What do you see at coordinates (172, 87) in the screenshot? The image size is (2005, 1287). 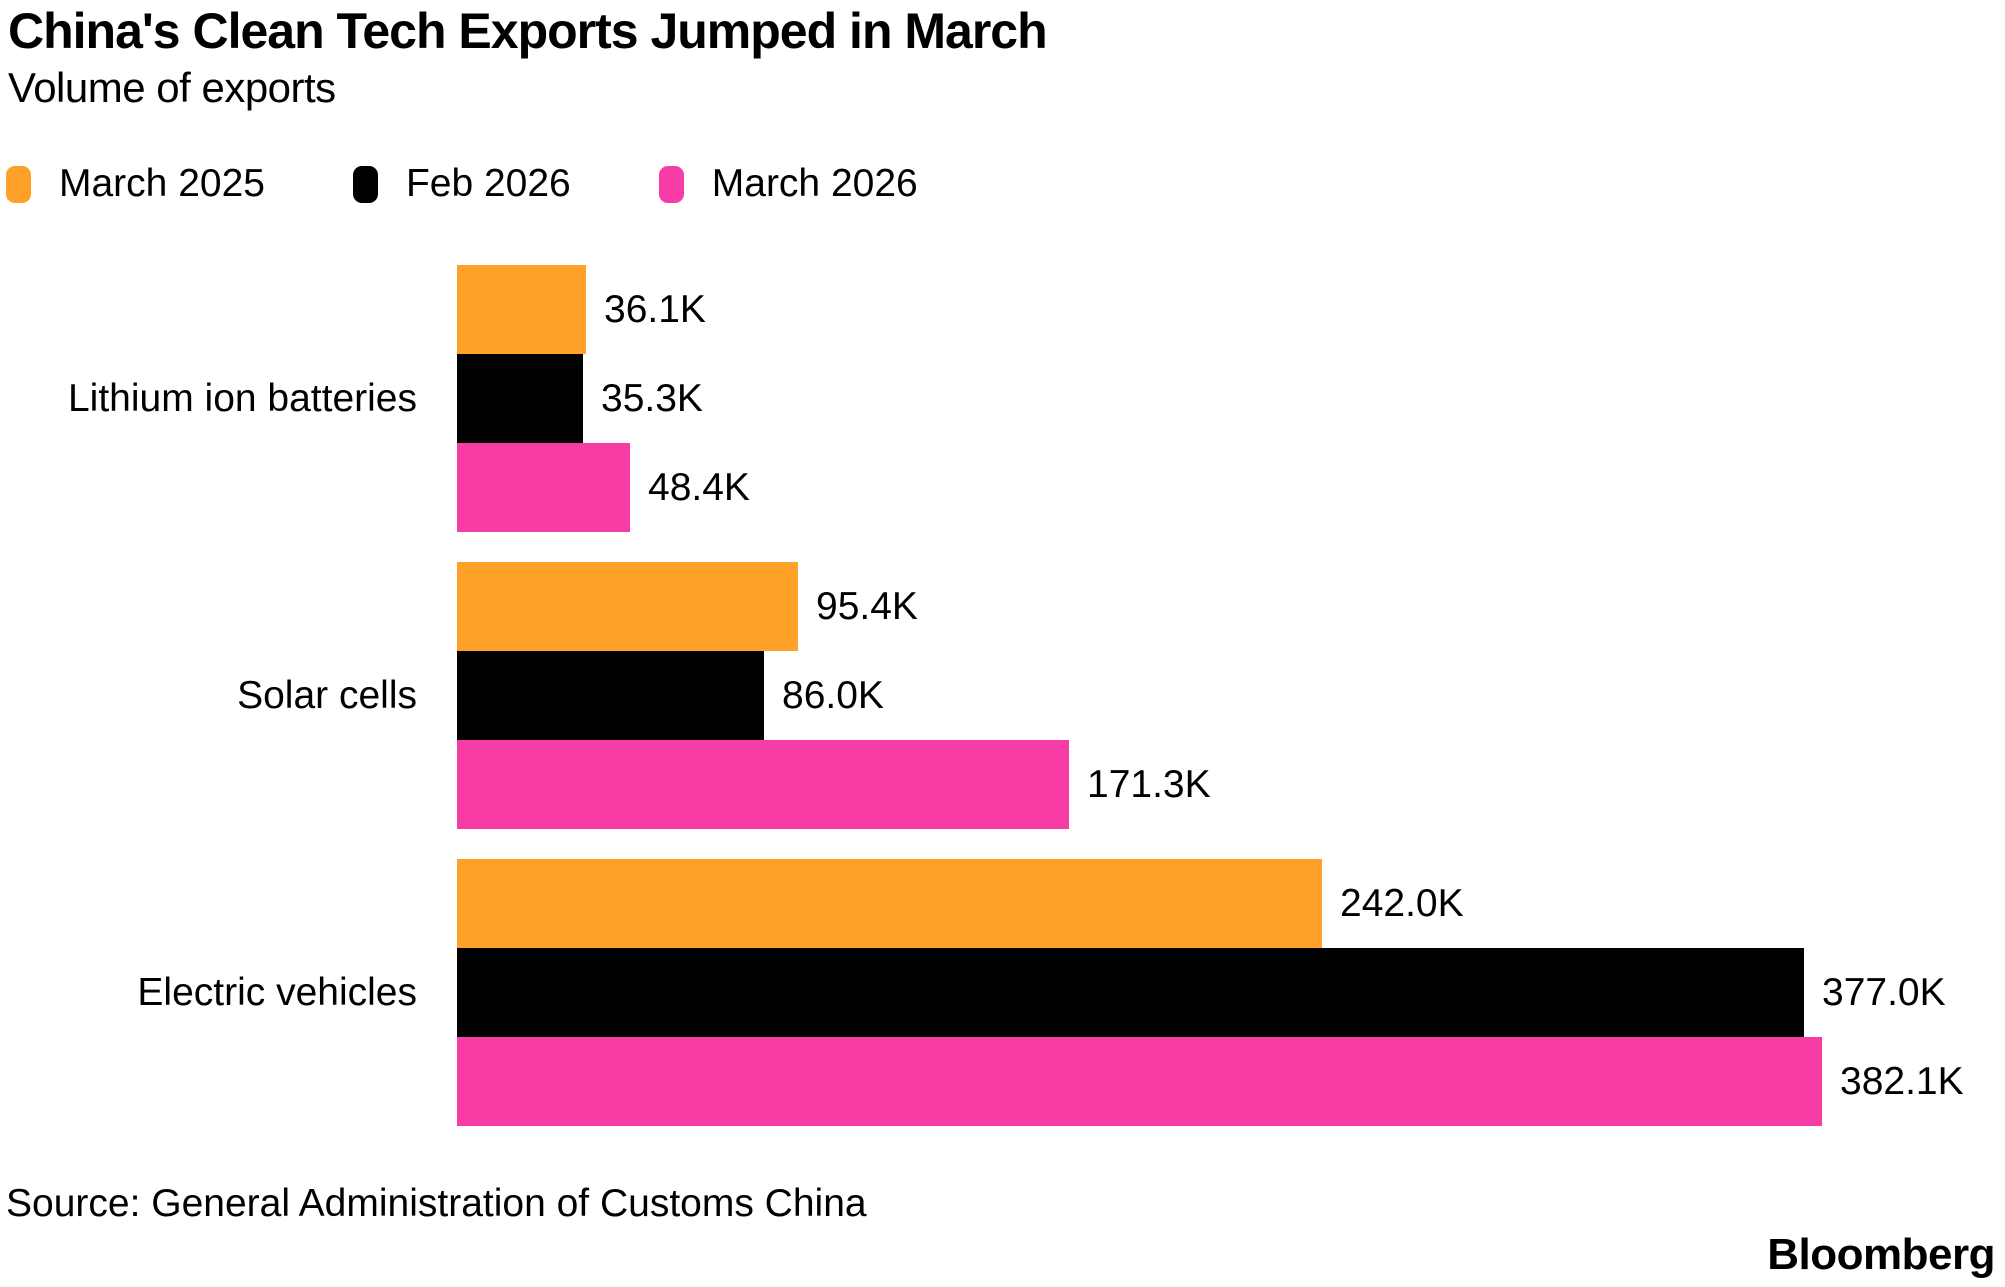 I see `chart-subtitle: Volume of exports` at bounding box center [172, 87].